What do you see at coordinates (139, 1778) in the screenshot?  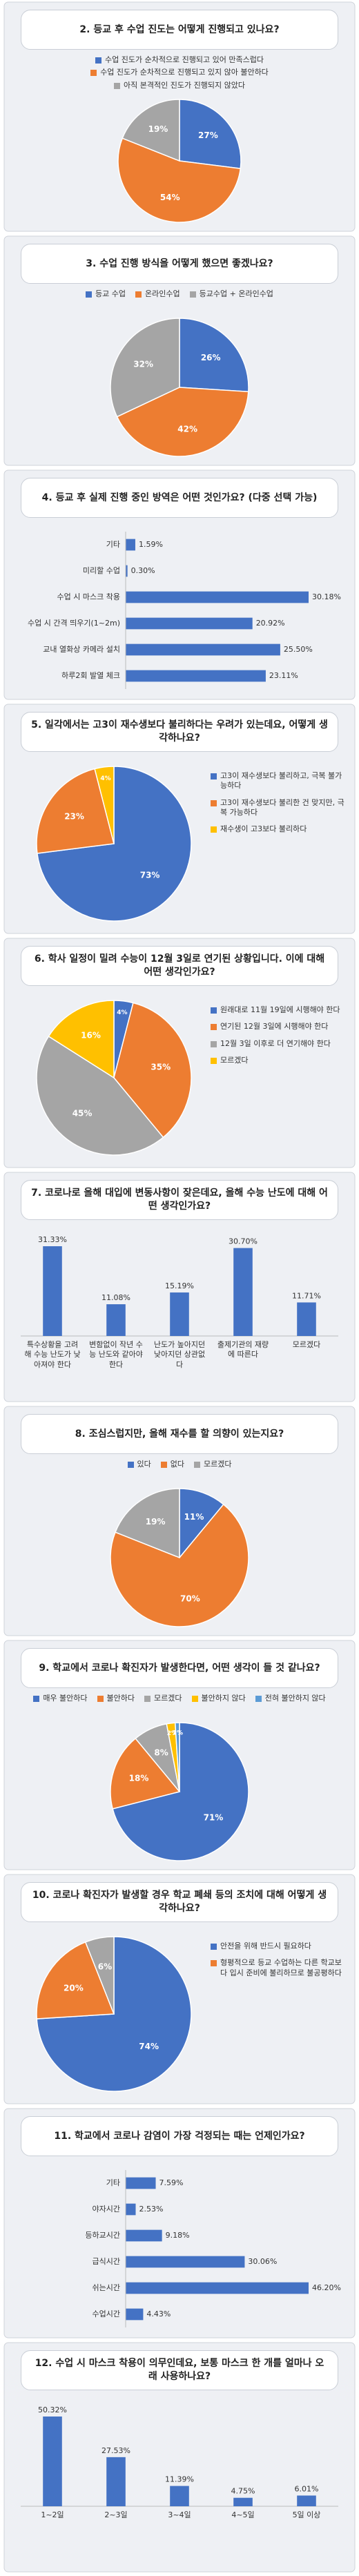 I see `slice-label: 18%` at bounding box center [139, 1778].